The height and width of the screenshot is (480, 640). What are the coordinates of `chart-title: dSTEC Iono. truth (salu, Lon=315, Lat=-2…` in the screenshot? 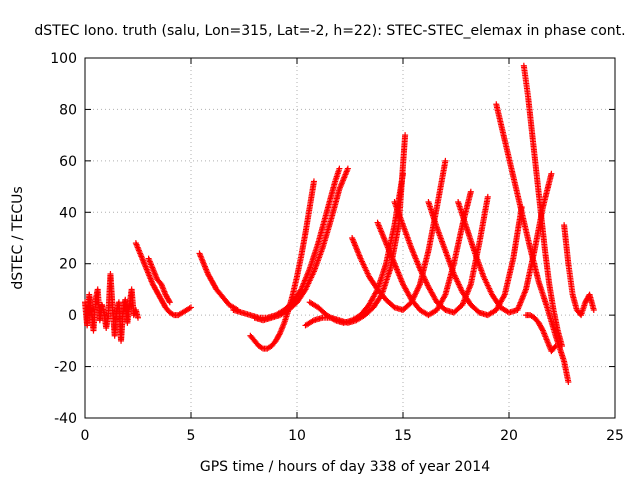 It's located at (329, 31).